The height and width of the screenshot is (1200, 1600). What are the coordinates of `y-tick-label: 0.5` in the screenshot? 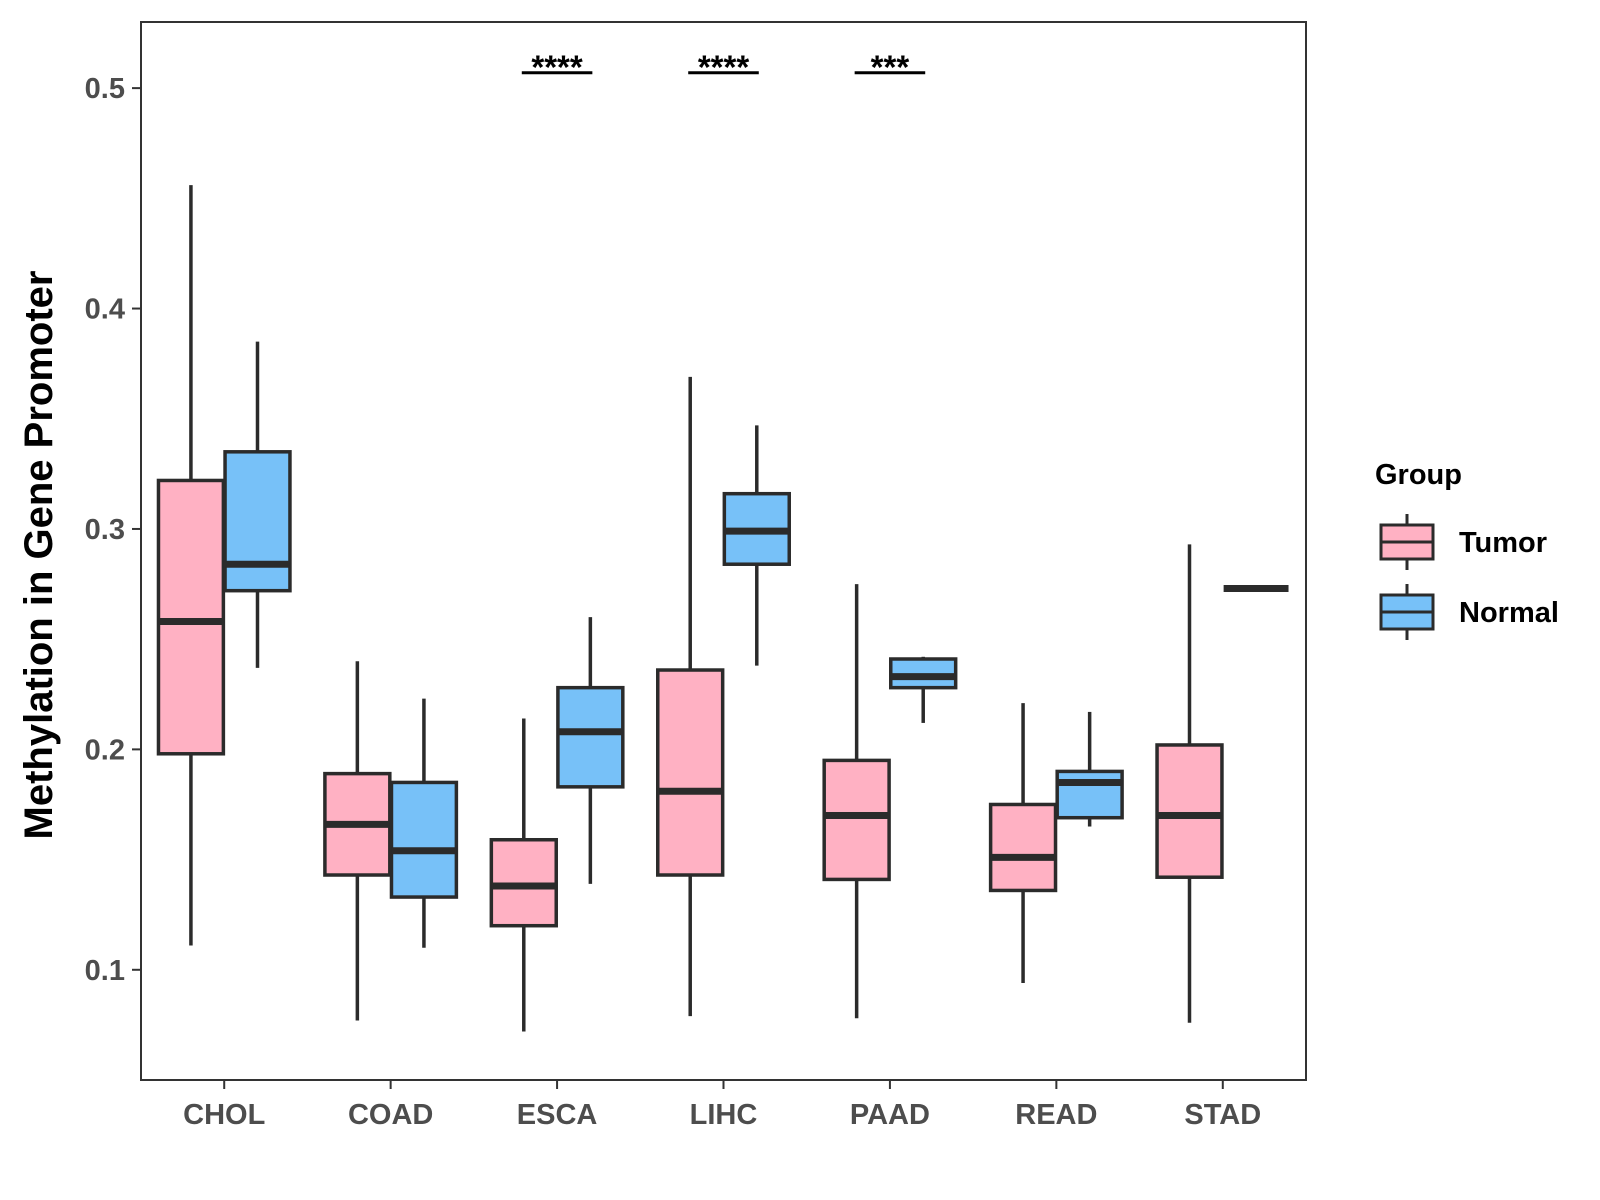 It's located at (105, 89).